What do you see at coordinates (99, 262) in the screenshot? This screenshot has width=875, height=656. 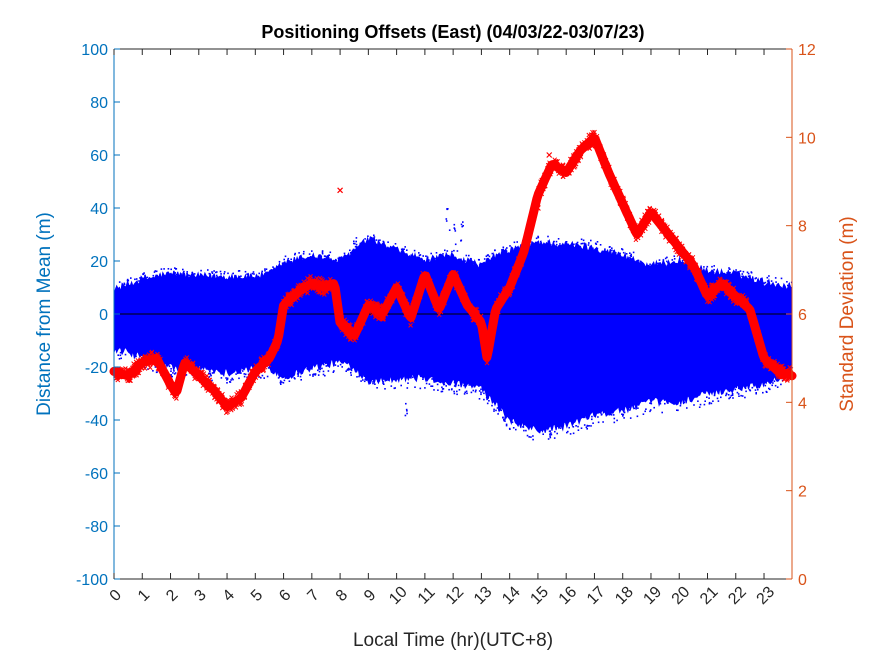 I see `y-left-tick-label: 20` at bounding box center [99, 262].